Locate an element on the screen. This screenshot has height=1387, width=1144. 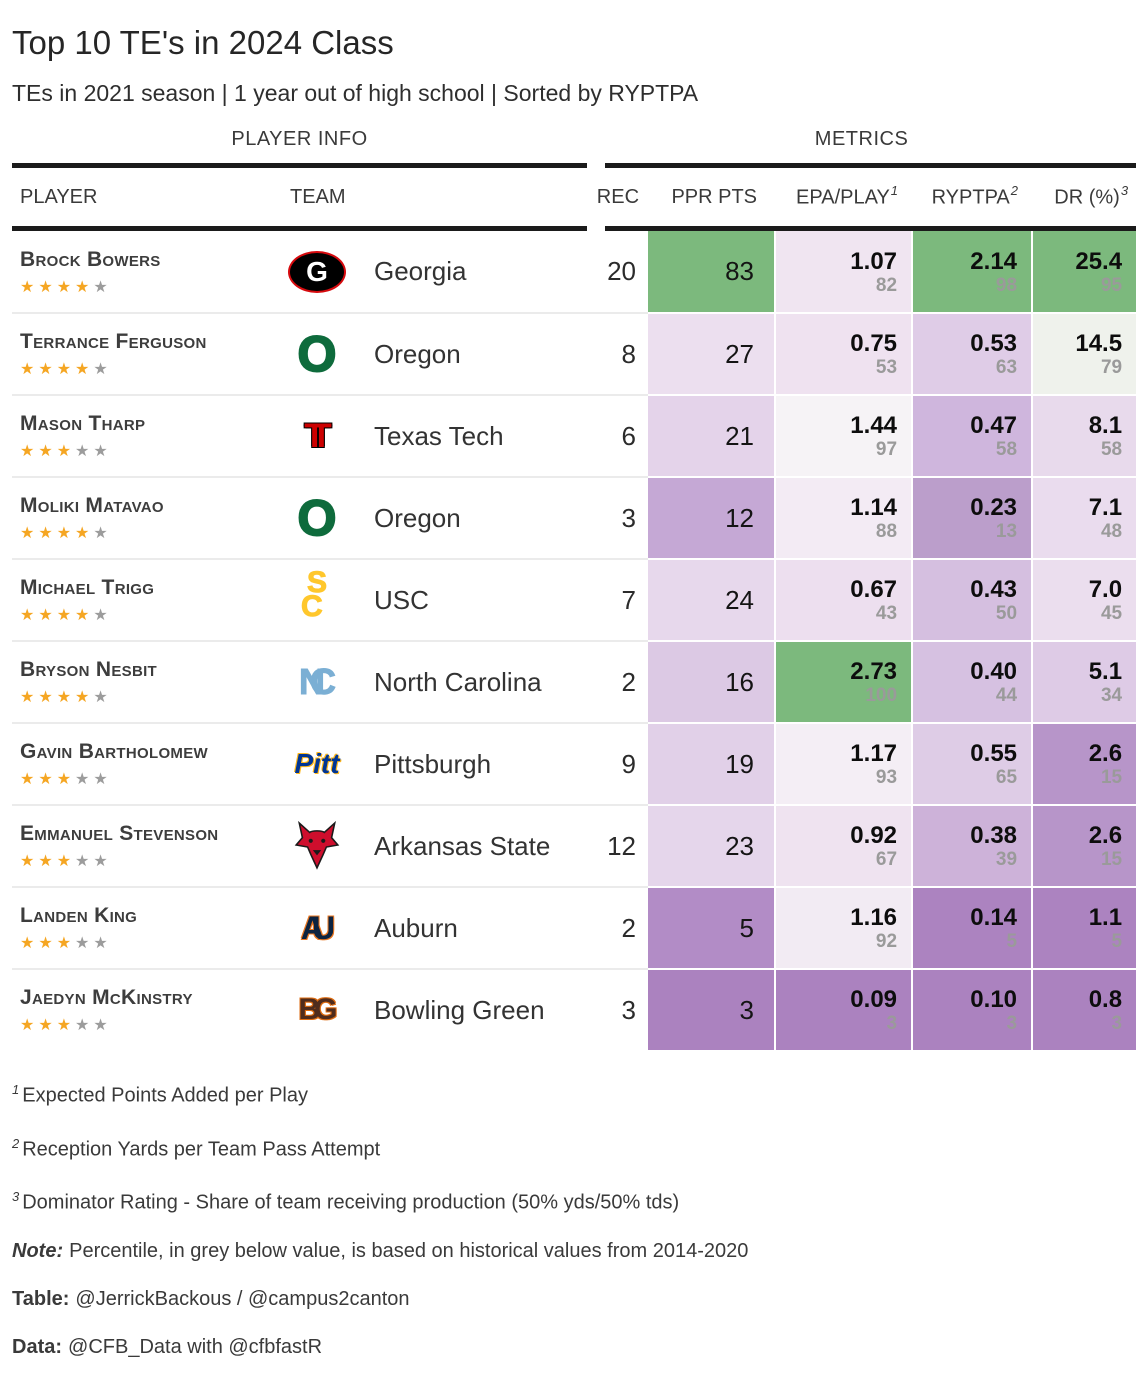
epa-play-cell: 2.73 100 is located at coordinates (843, 682).